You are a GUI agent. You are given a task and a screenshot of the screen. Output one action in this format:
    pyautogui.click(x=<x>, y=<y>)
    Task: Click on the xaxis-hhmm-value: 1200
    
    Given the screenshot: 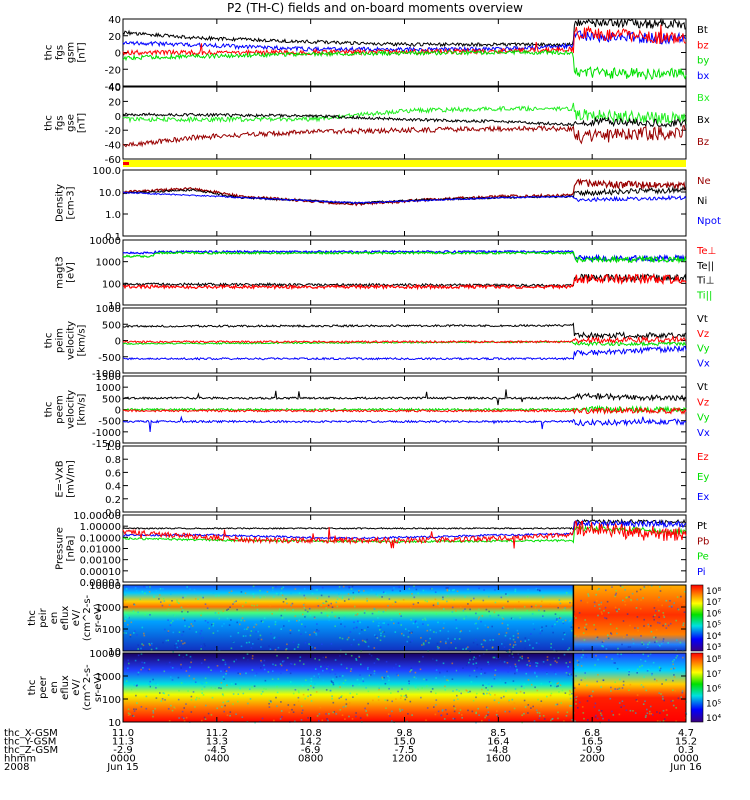 What is the action you would take?
    pyautogui.click(x=404, y=759)
    